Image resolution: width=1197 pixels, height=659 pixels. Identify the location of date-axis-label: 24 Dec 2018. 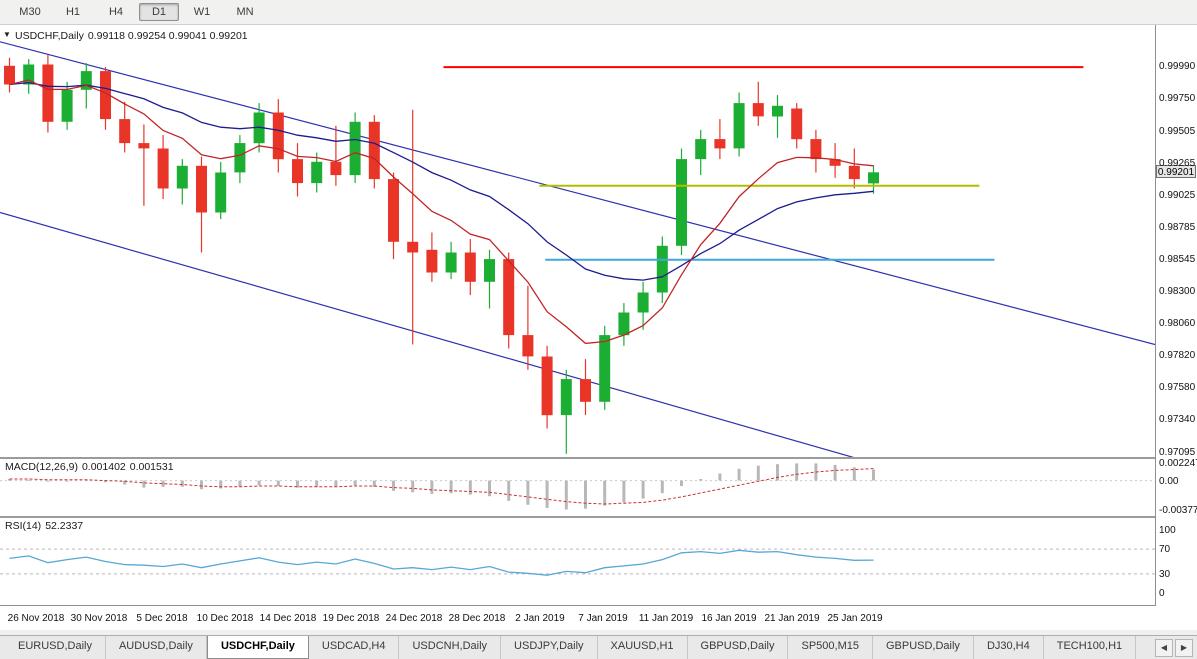
(414, 618).